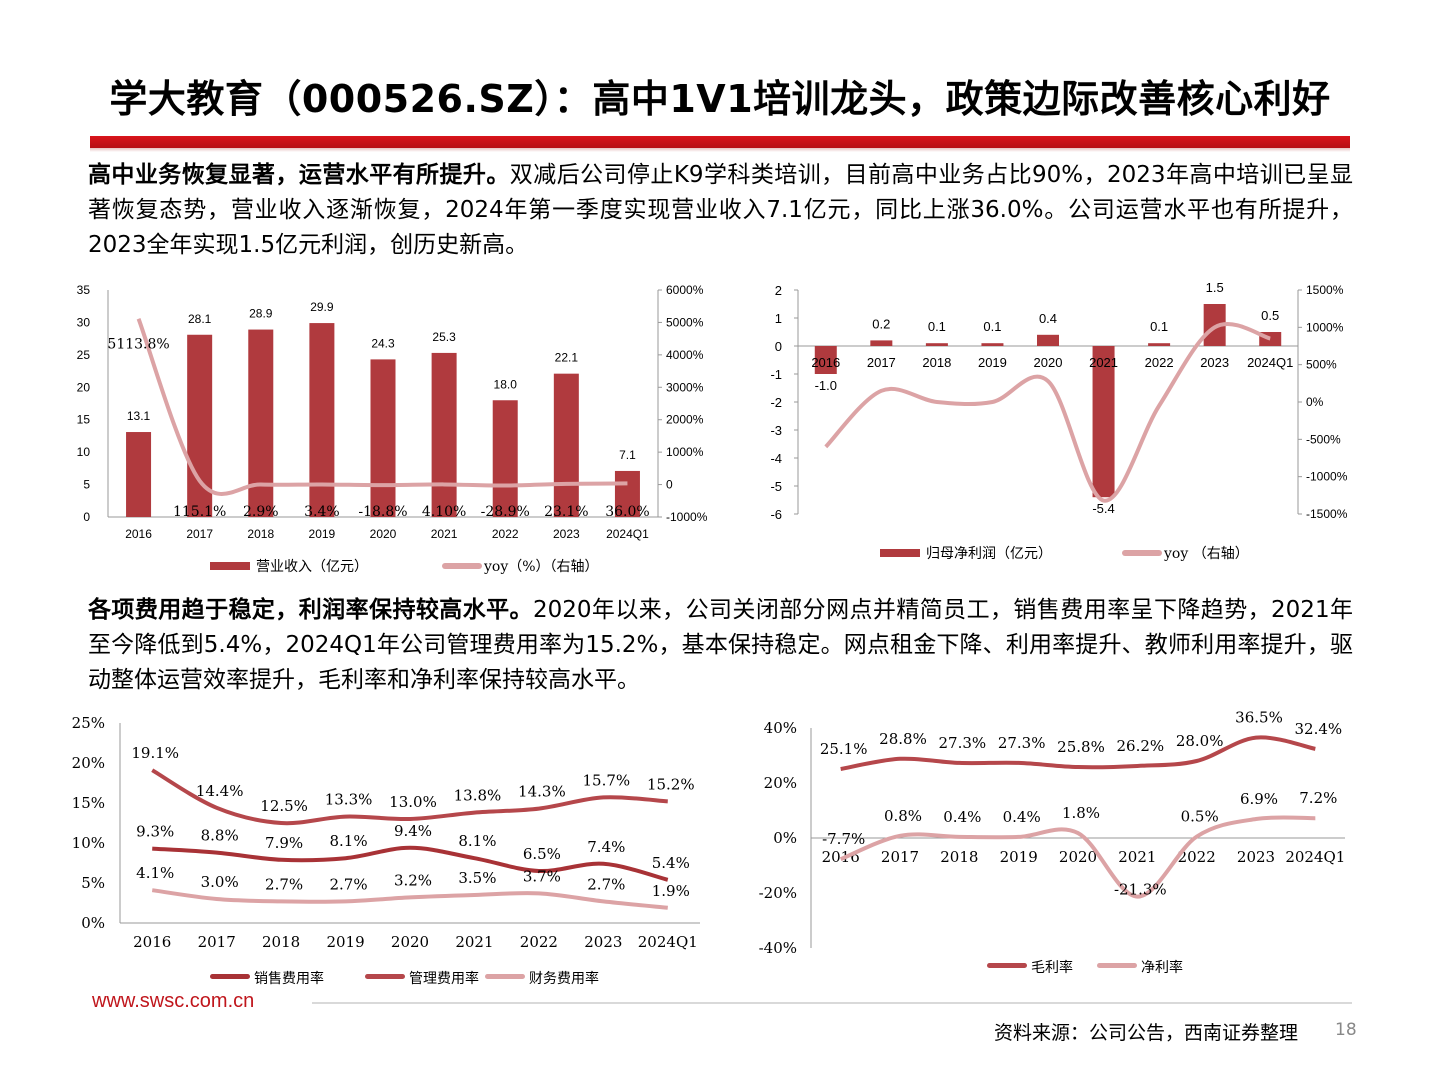 This screenshot has height=1080, width=1440. Describe the element at coordinates (607, 780) in the screenshot. I see `admin-expense-label: 15.7%` at that location.